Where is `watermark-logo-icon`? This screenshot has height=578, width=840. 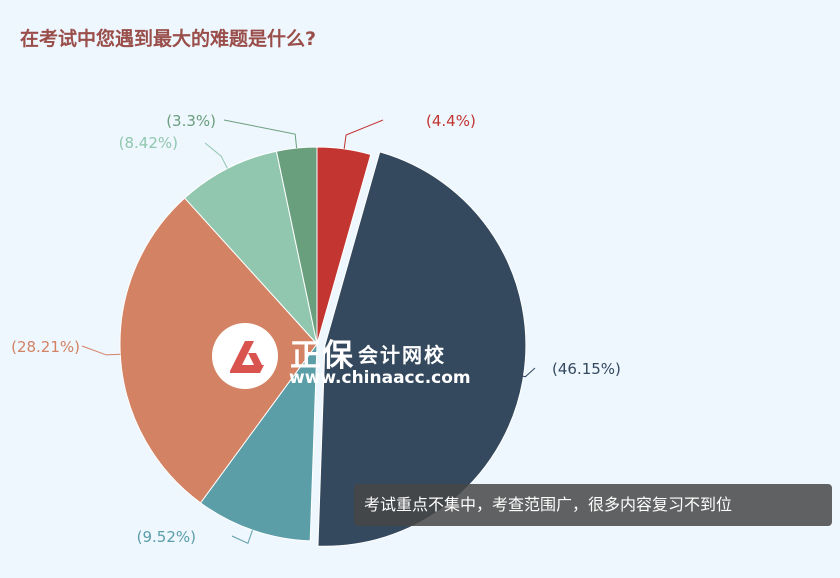 watermark-logo-icon is located at coordinates (245, 356).